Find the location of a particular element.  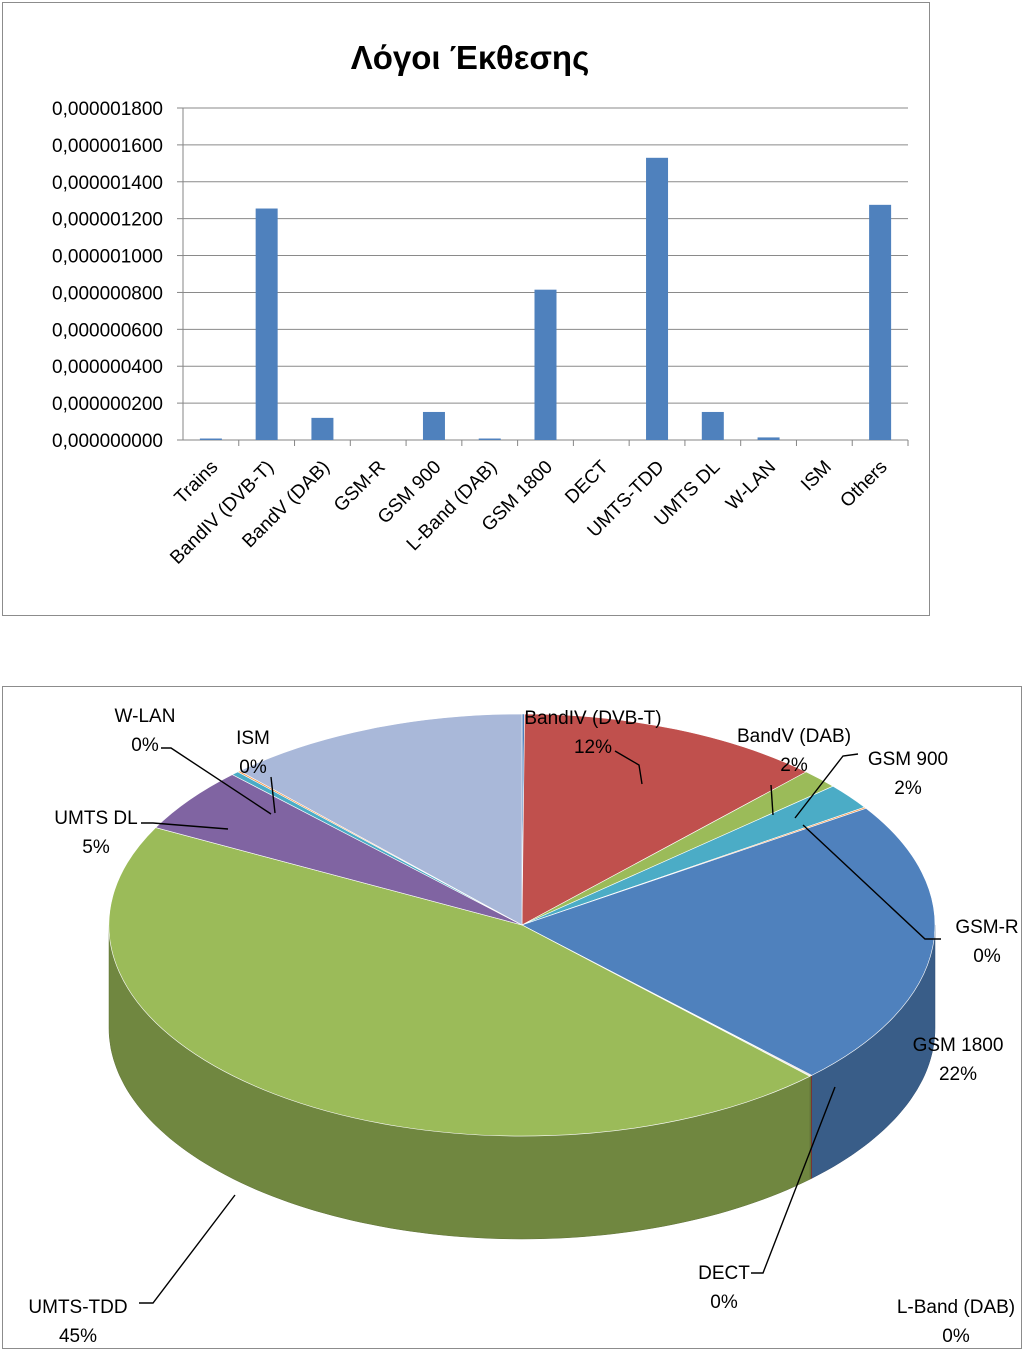

y-tick-label: 0,000001600 is located at coordinates (107, 146).